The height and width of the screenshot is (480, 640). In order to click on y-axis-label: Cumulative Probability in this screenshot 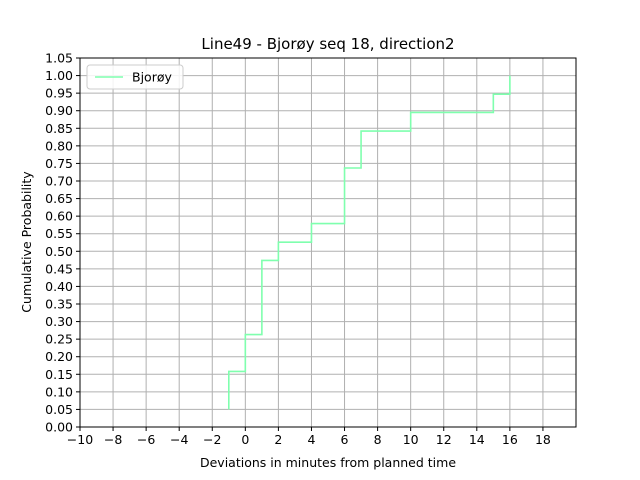, I will do `click(26, 242)`.